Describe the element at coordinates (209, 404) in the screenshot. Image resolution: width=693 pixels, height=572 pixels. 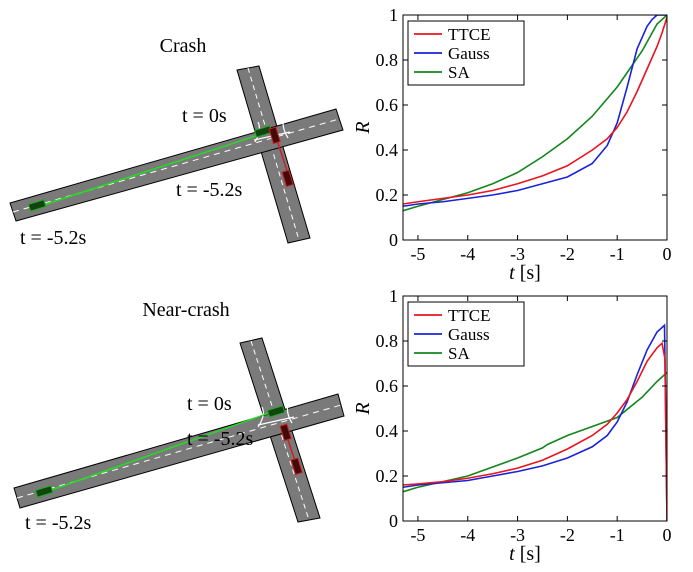
I see `near-crash-label-t0: t = 0s` at that location.